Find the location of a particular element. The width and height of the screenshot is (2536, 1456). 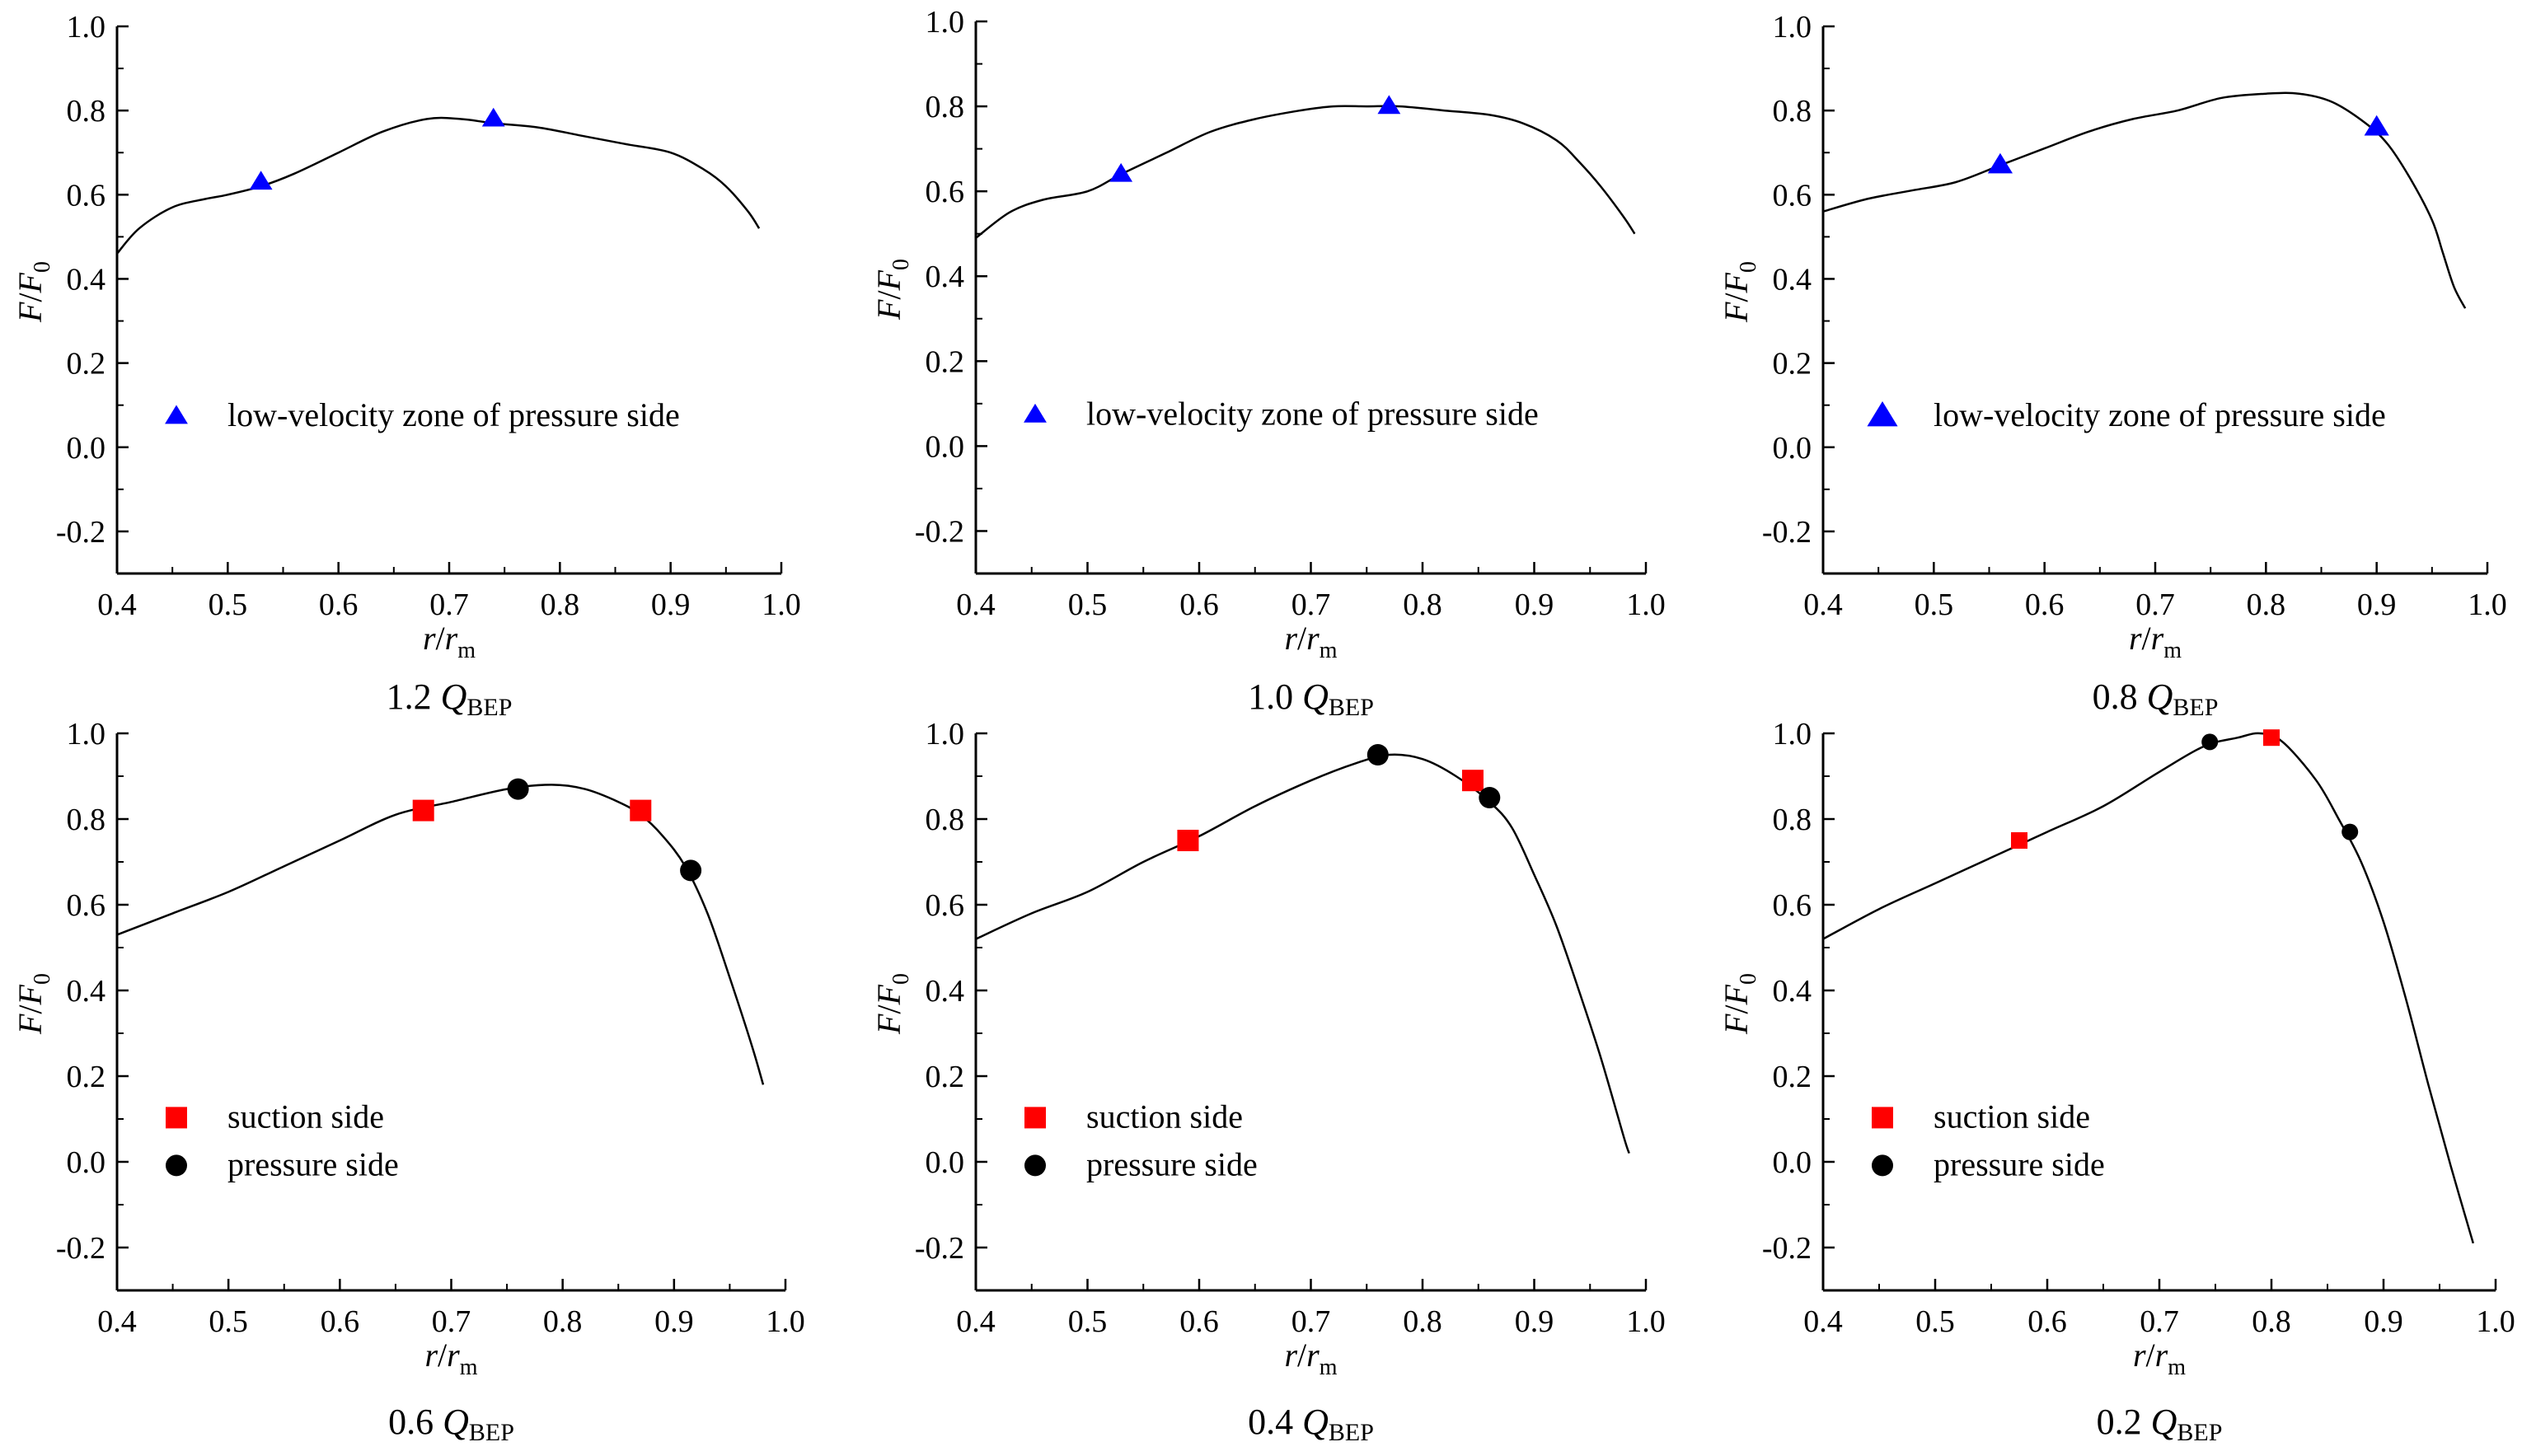

panel-caption-1: 1.2 QBEP is located at coordinates (449, 699).